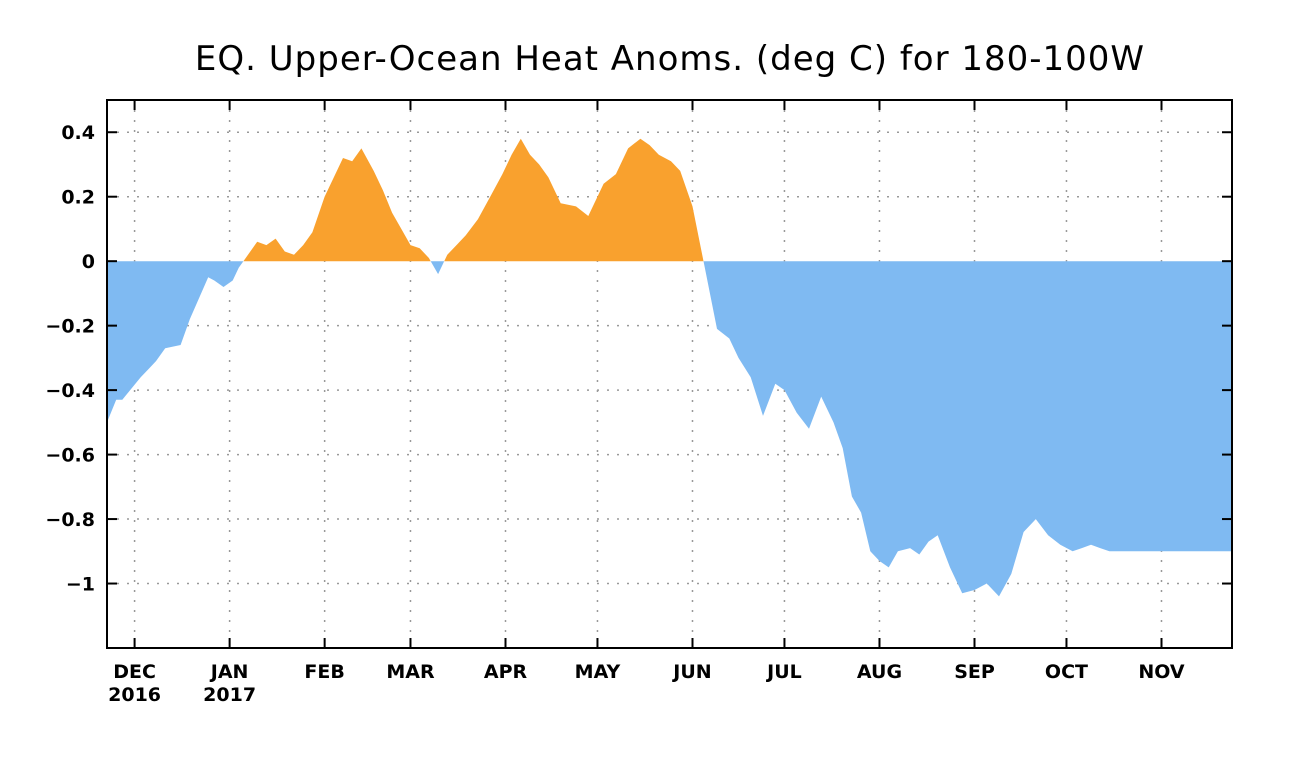  What do you see at coordinates (70, 391) in the screenshot?
I see `y-tick-label: −0.4` at bounding box center [70, 391].